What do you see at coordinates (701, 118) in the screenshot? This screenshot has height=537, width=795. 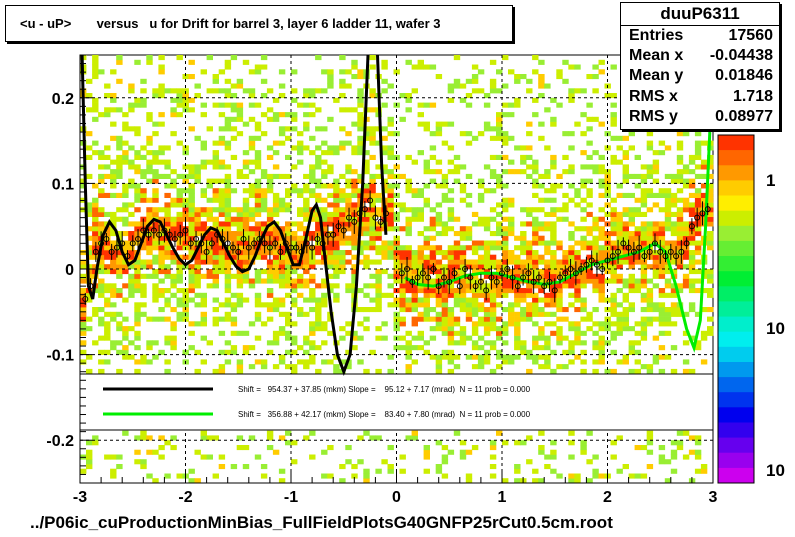 I see `stats-row-rms-y: RMS y 0.08977` at bounding box center [701, 118].